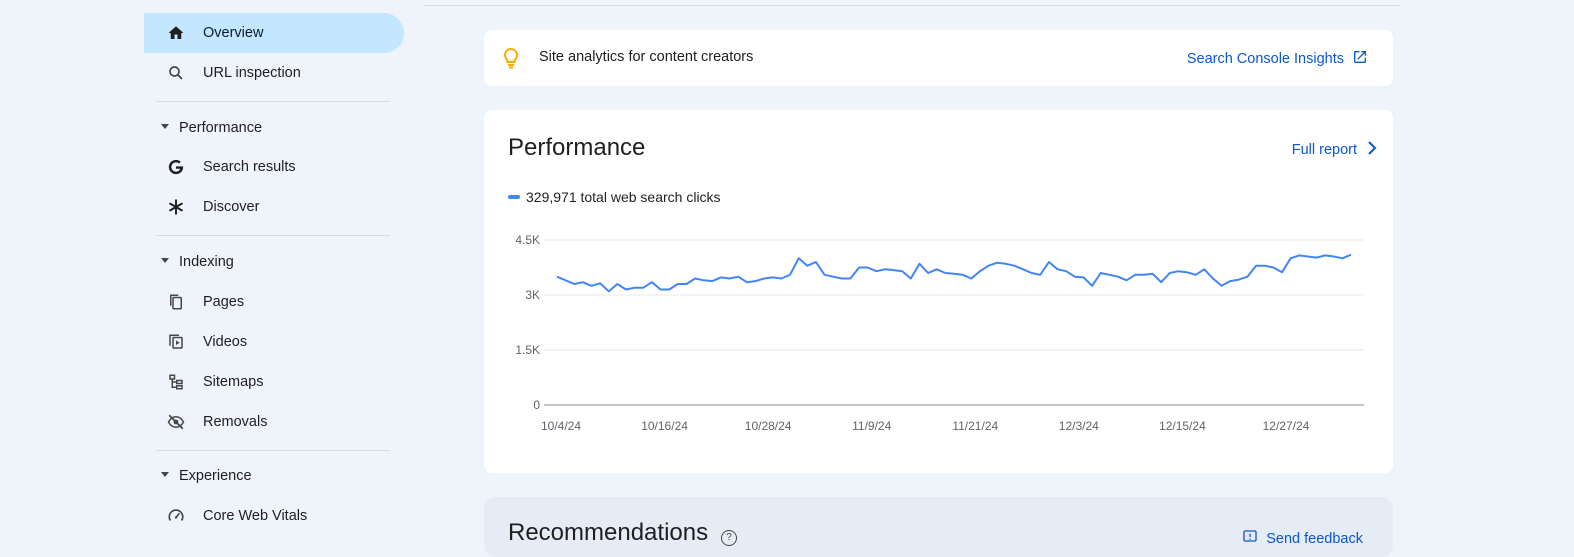 This screenshot has width=1574, height=557. Describe the element at coordinates (274, 342) in the screenshot. I see `sidebar-item-videos: Videos` at that location.